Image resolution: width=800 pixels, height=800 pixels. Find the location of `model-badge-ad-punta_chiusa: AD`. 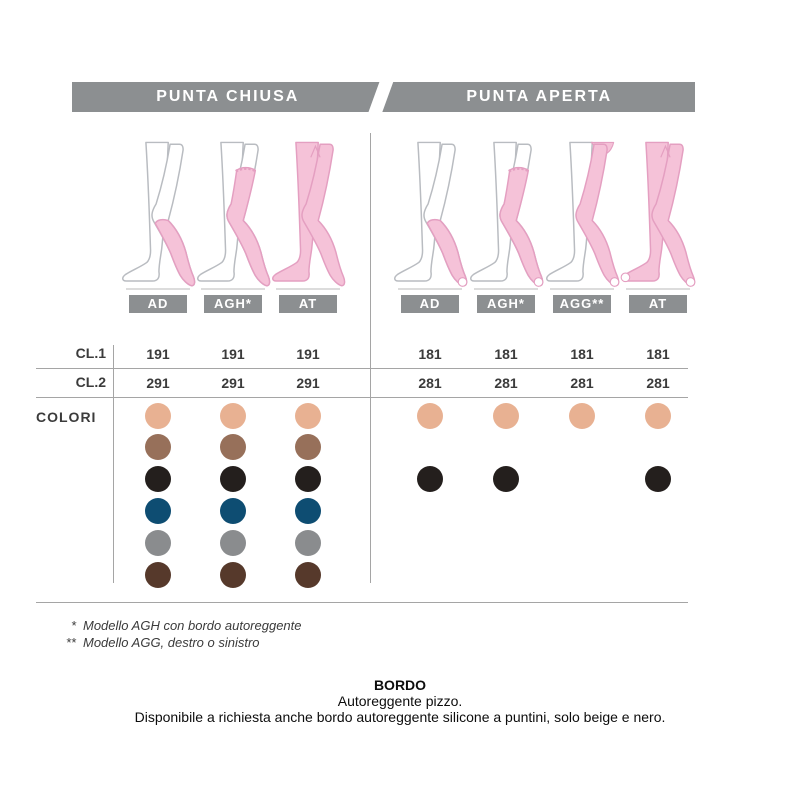

model-badge-ad-punta_chiusa: AD is located at coordinates (158, 304).